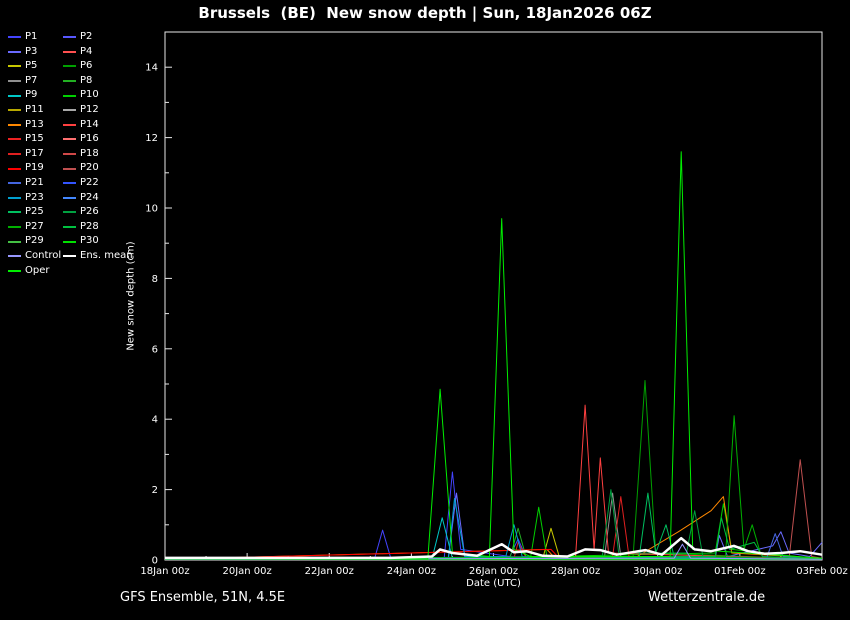  I want to click on legend-item-control: Control, so click(35, 256).